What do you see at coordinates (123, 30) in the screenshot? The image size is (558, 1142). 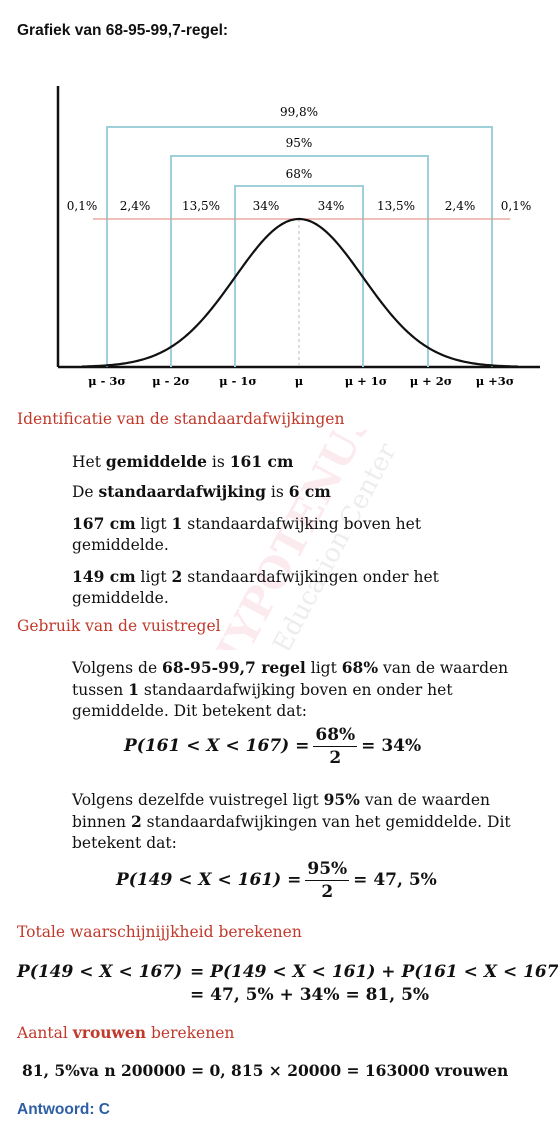 I see `page-title: Grafiek van 68-95-99,7-regel:` at bounding box center [123, 30].